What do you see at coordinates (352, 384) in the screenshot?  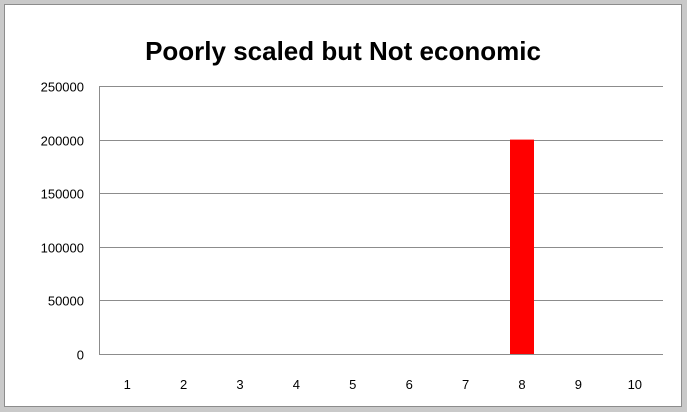 I see `x-tick-label: 5` at bounding box center [352, 384].